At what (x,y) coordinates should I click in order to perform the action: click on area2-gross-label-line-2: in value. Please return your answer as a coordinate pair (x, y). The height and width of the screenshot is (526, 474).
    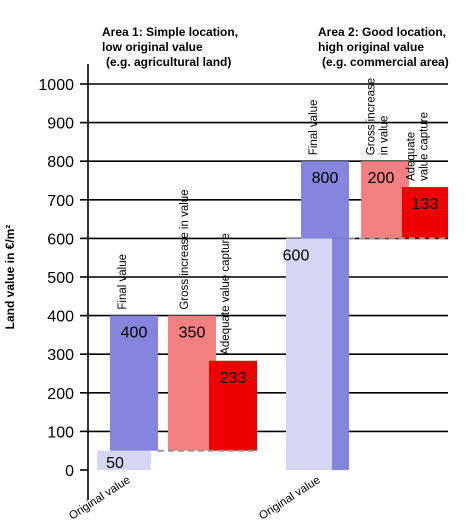
    Looking at the image, I should click on (385, 136).